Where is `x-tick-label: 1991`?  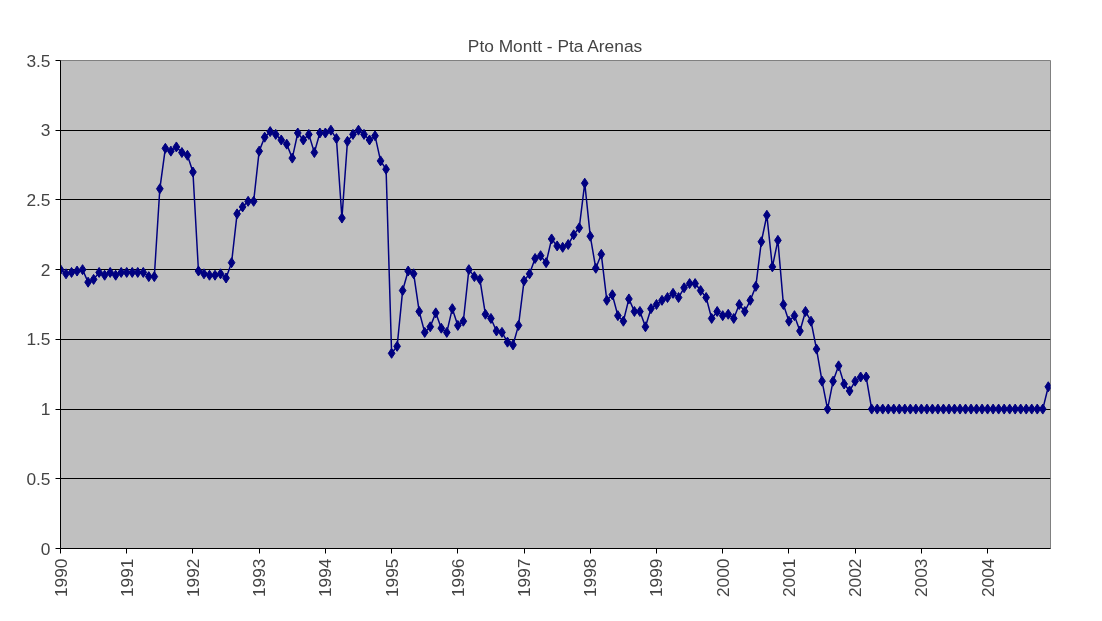 x-tick-label: 1991 is located at coordinates (126, 578).